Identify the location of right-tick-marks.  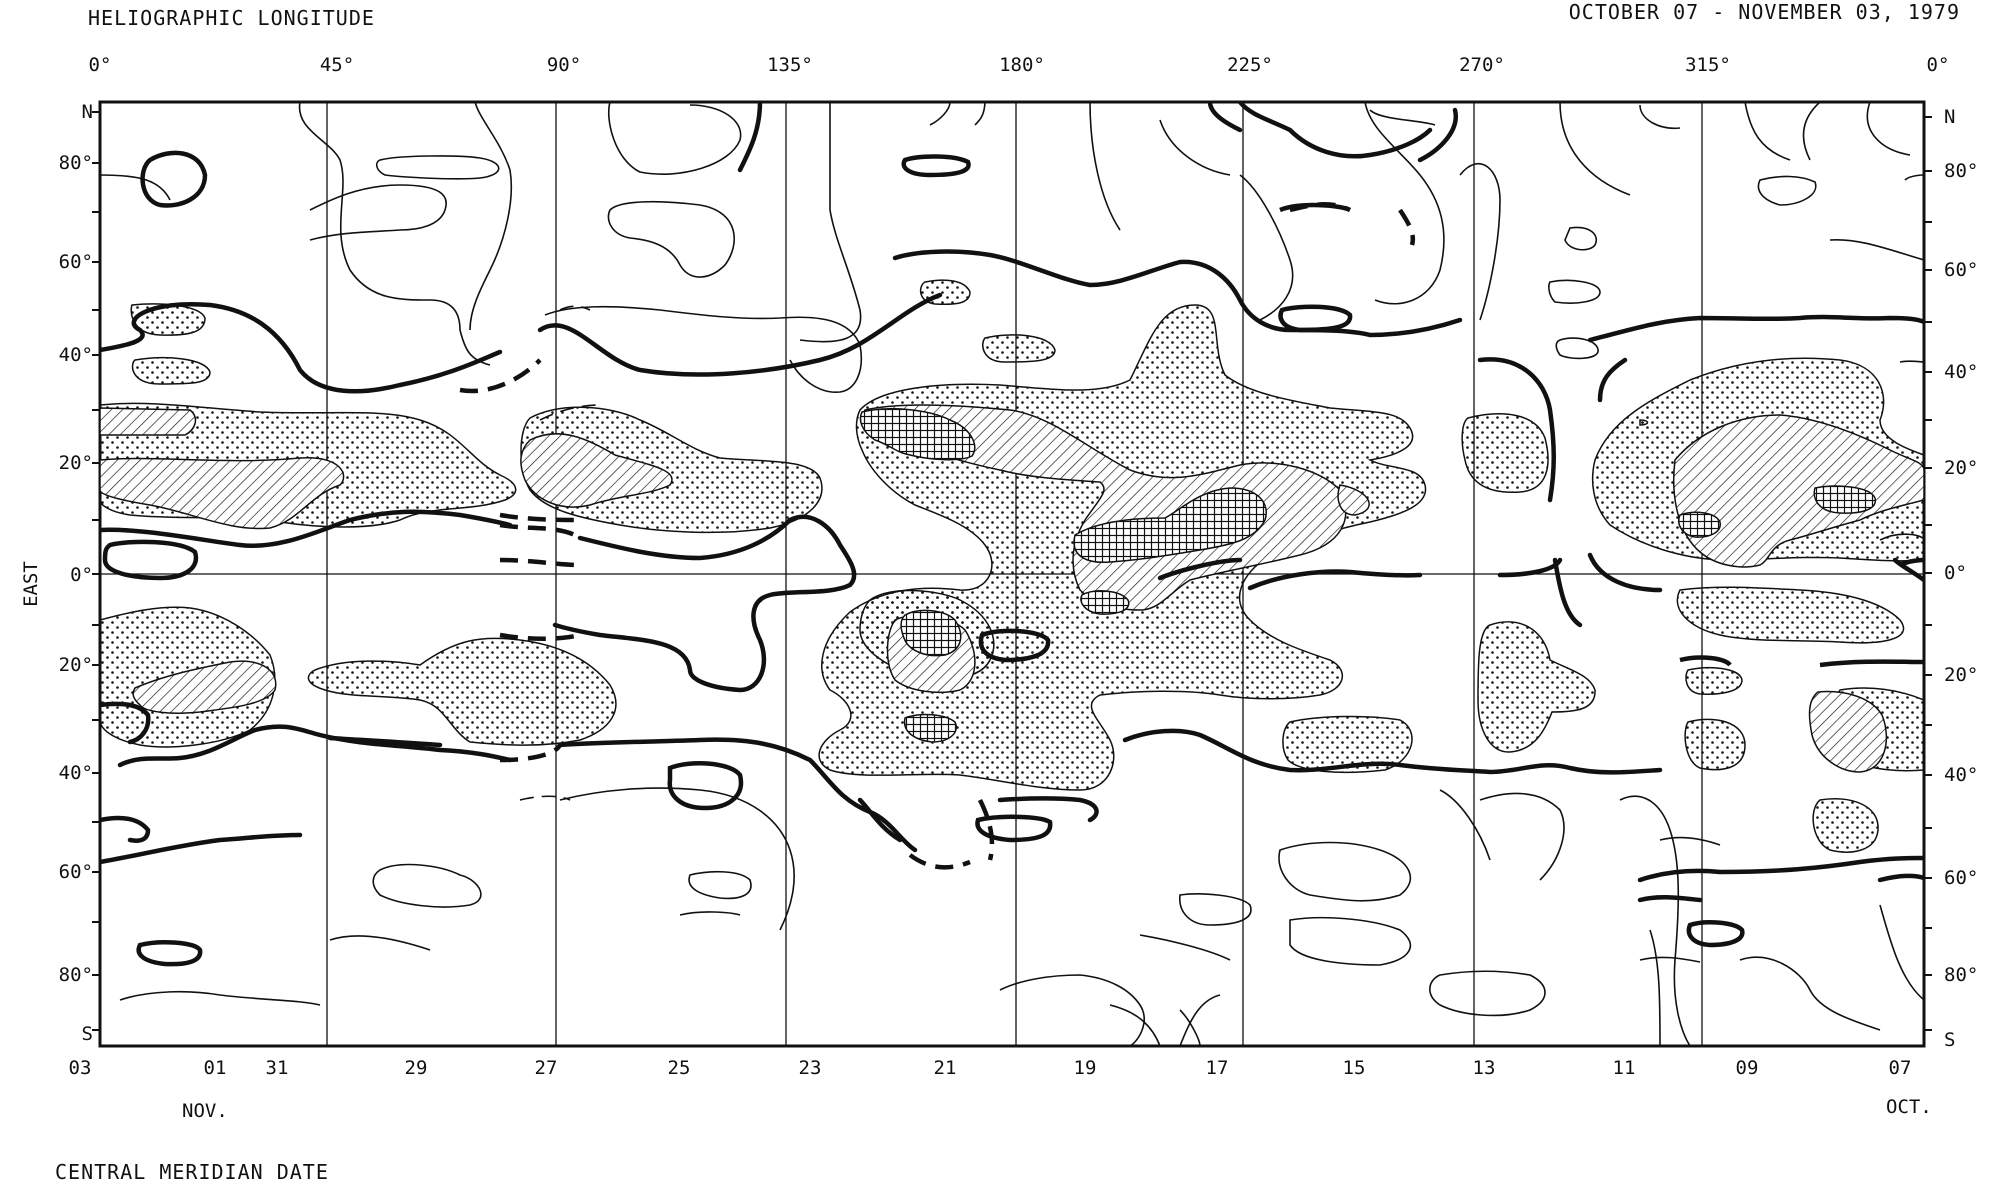
(1928, 573).